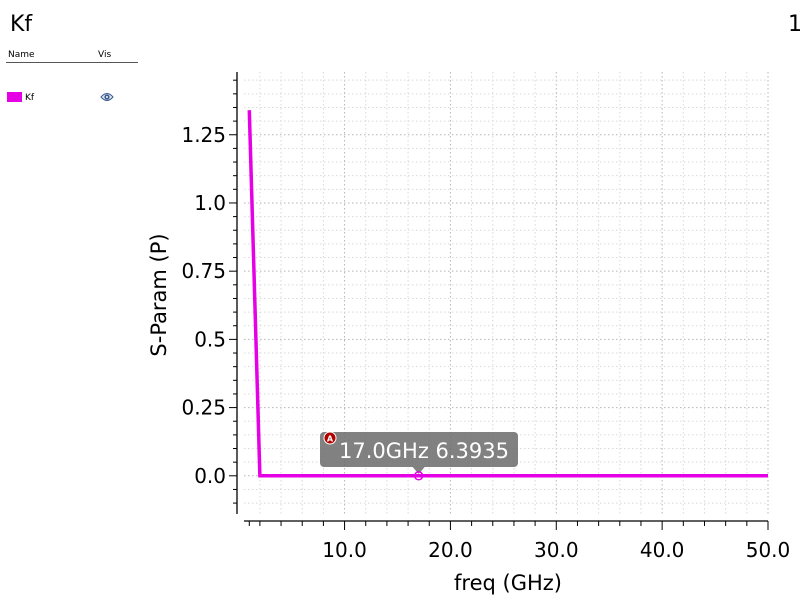 Image resolution: width=800 pixels, height=600 pixels. What do you see at coordinates (203, 135) in the screenshot?
I see `y-tick-label: 1.25` at bounding box center [203, 135].